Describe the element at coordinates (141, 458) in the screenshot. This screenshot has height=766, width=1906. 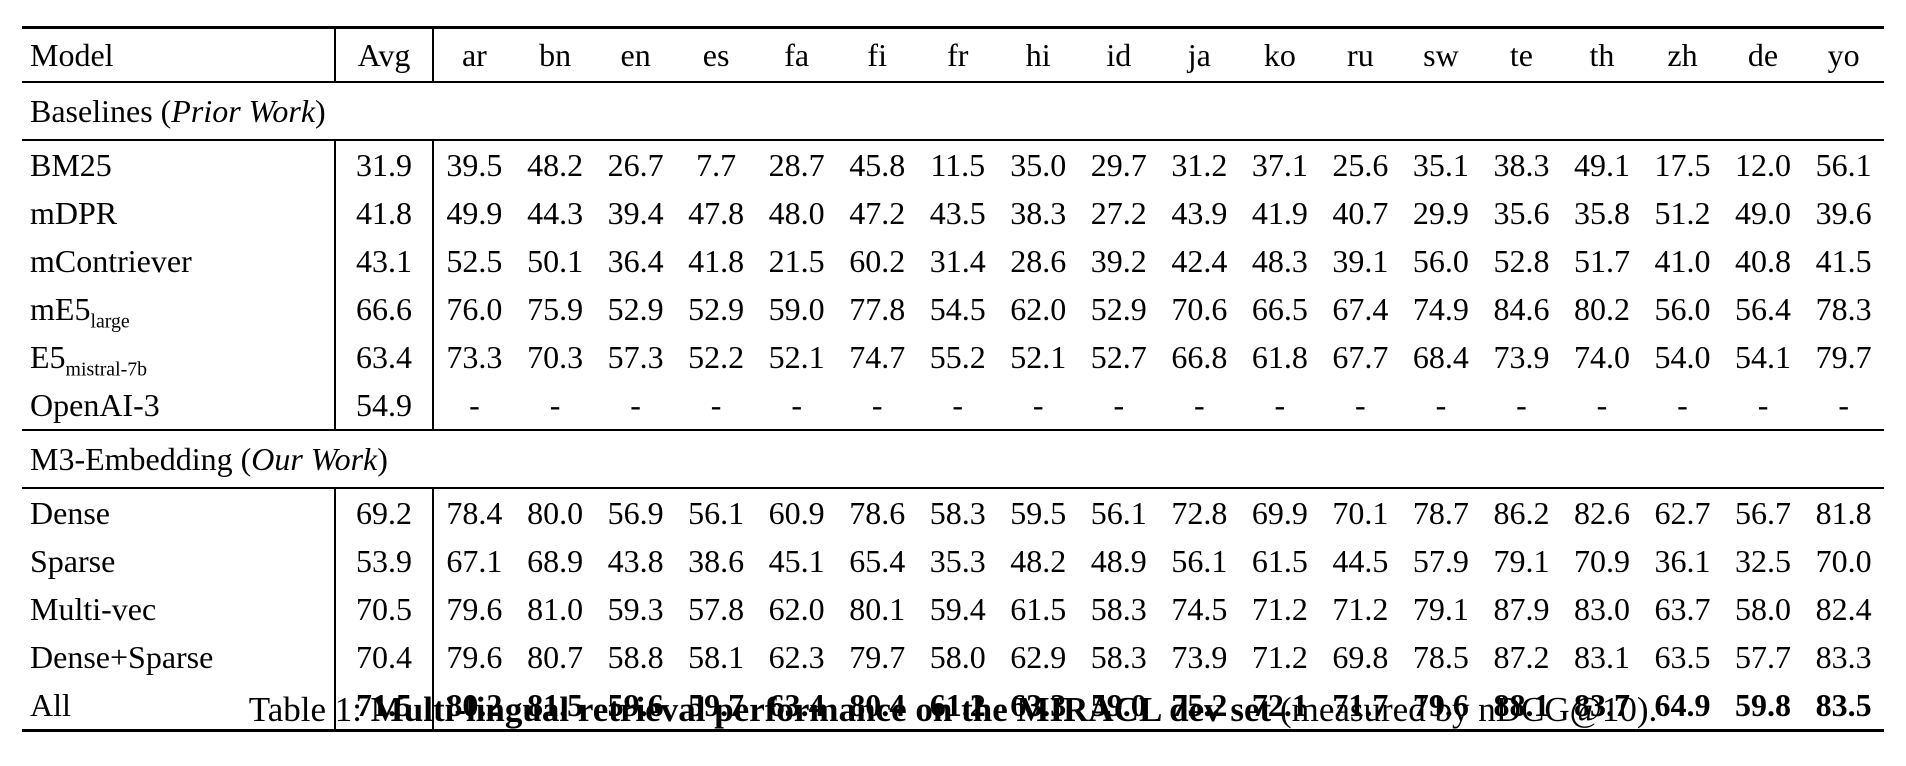
I see `section-title-prefix: M3-Embedding (` at that location.